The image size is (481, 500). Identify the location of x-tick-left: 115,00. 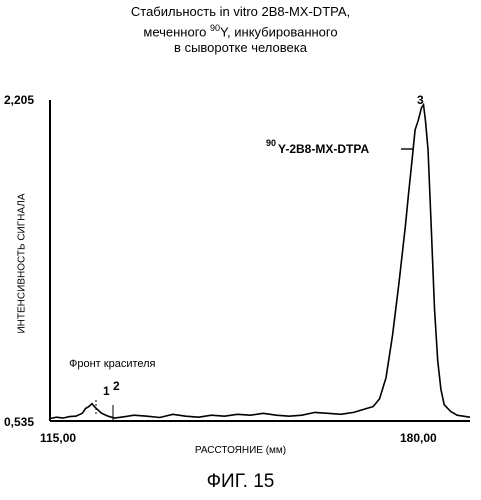
(58, 438).